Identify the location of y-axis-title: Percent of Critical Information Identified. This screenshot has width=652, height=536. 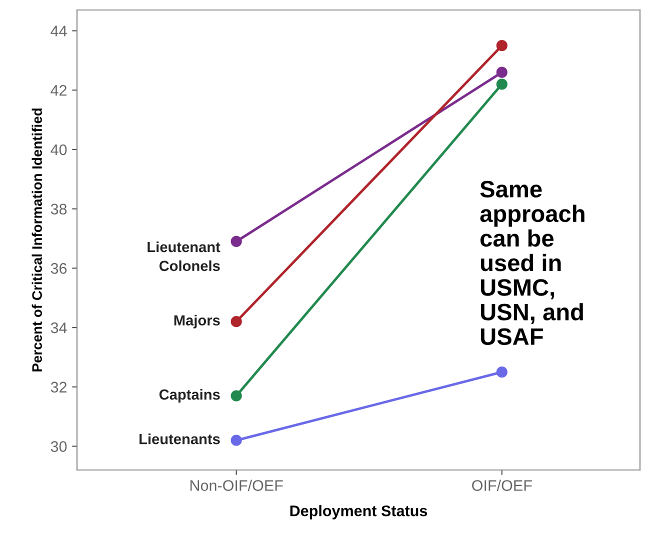
(37, 240).